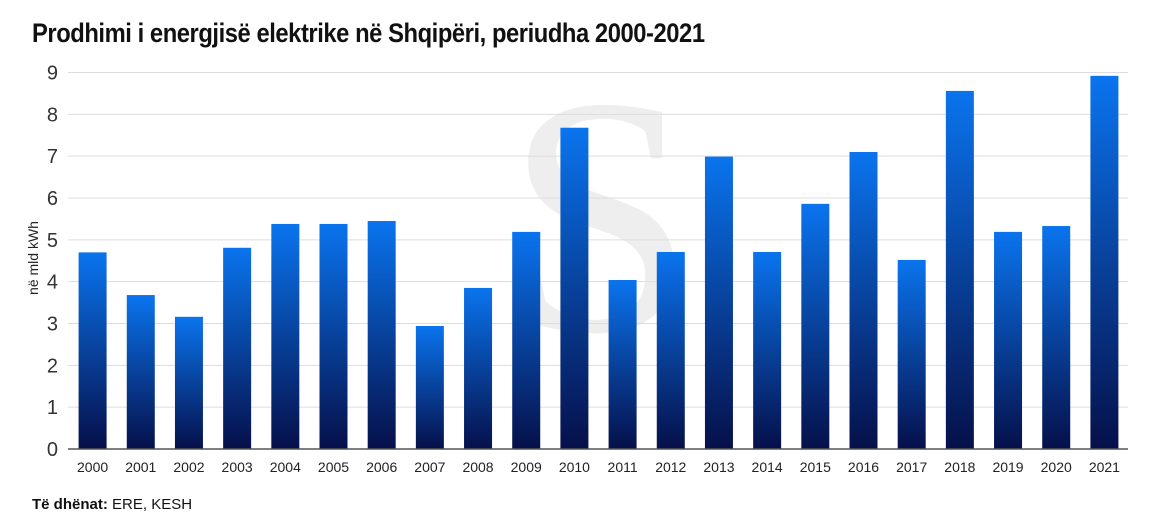 This screenshot has width=1150, height=524. I want to click on bar-2006, so click(381, 335).